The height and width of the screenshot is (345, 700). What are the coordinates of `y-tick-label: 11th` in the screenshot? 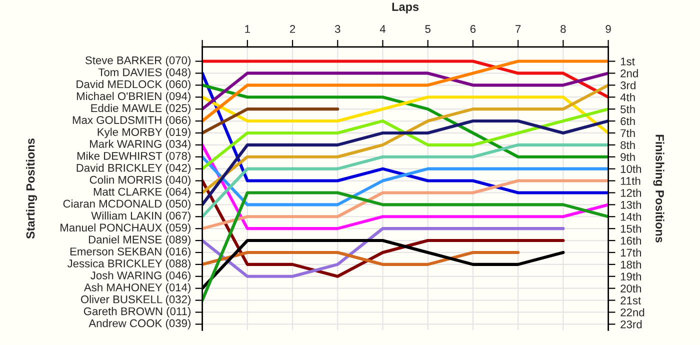 It's located at (630, 180).